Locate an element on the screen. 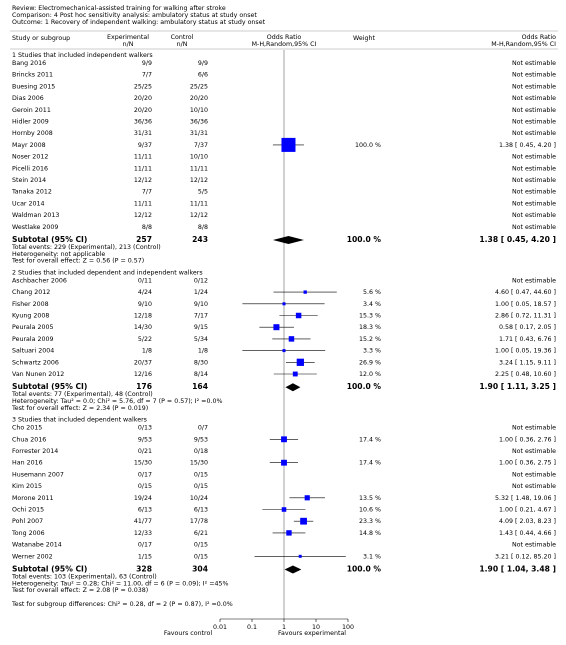 The image size is (566, 645). exp-events: 25/25 is located at coordinates (143, 86).